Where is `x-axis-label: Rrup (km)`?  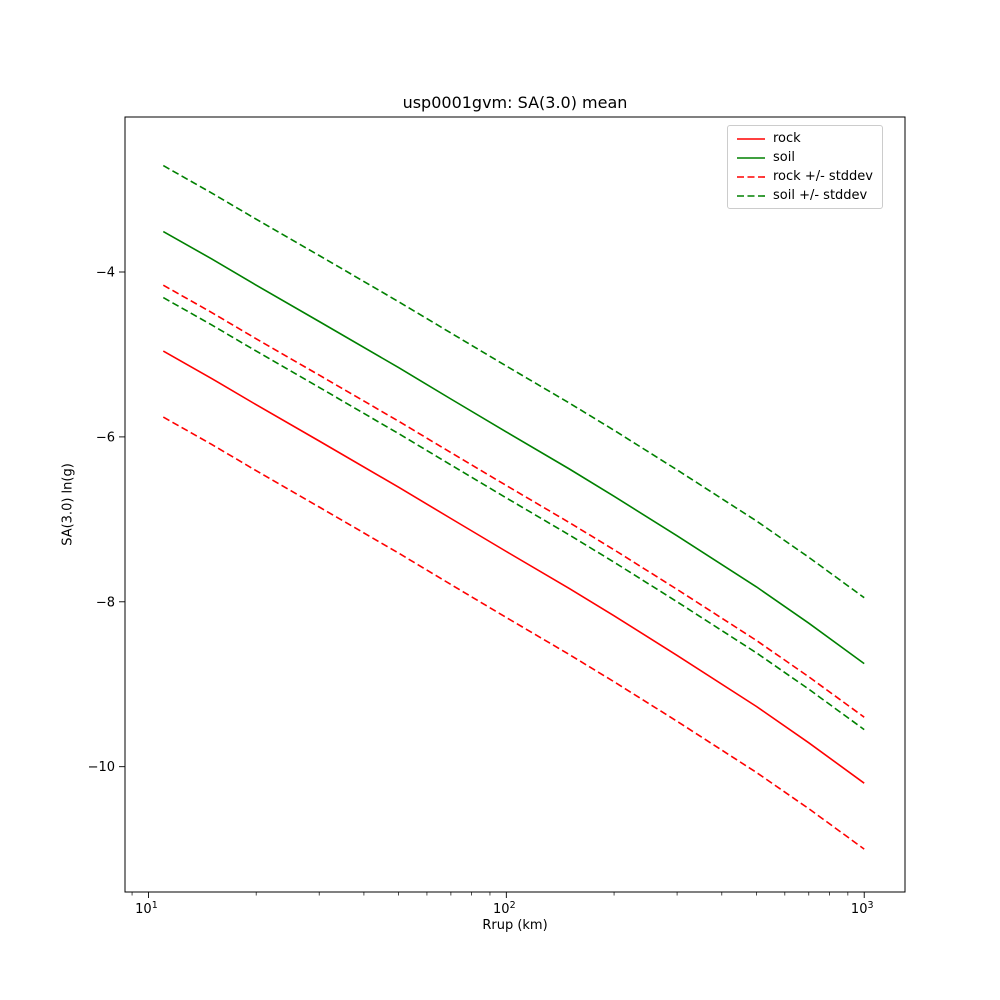
x-axis-label: Rrup (km) is located at coordinates (515, 925).